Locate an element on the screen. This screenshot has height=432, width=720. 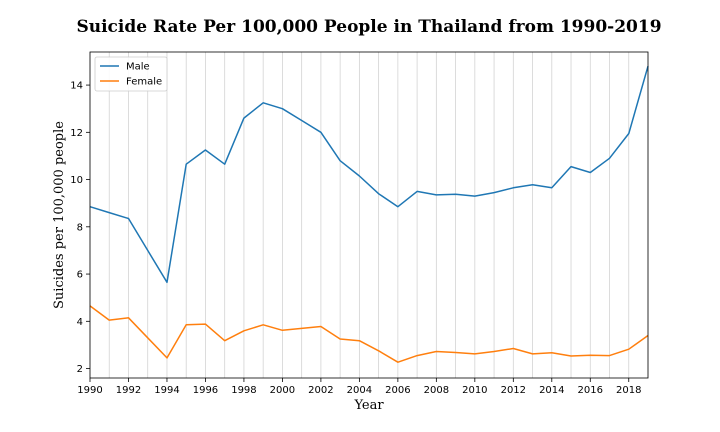
y-tick-label: 14 is located at coordinates (76, 86).